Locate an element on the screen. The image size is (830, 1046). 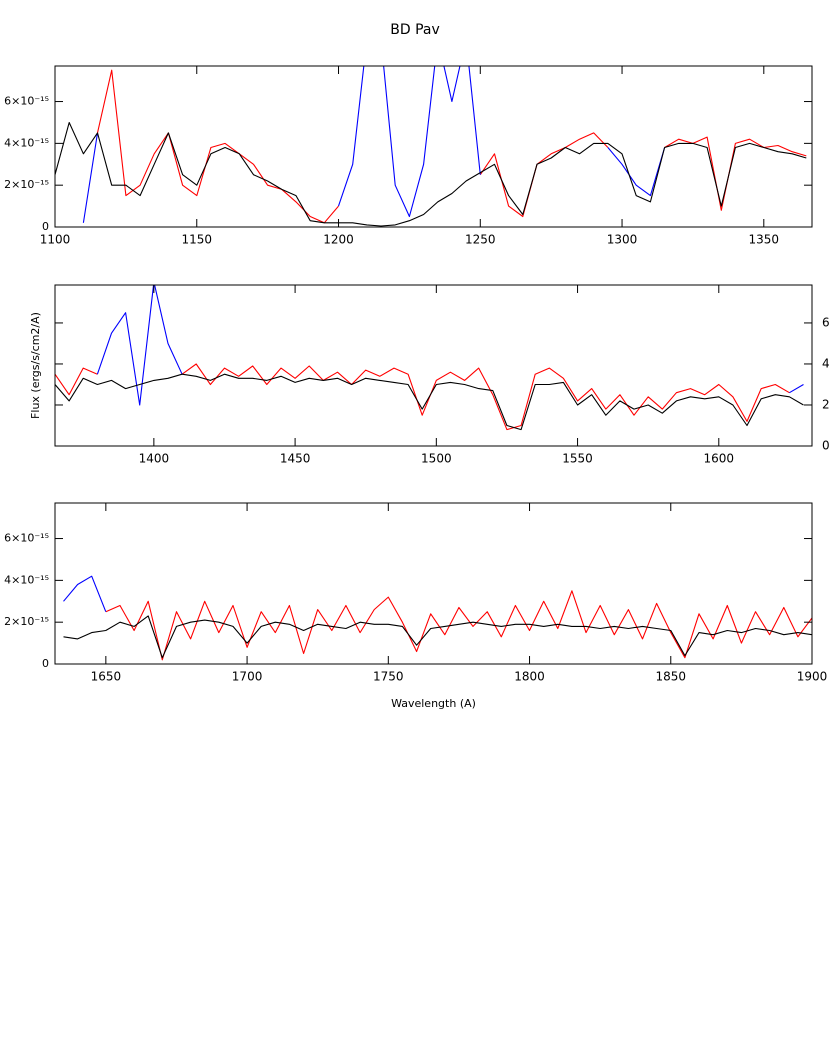
x-tick-label: 1350 is located at coordinates (764, 240).